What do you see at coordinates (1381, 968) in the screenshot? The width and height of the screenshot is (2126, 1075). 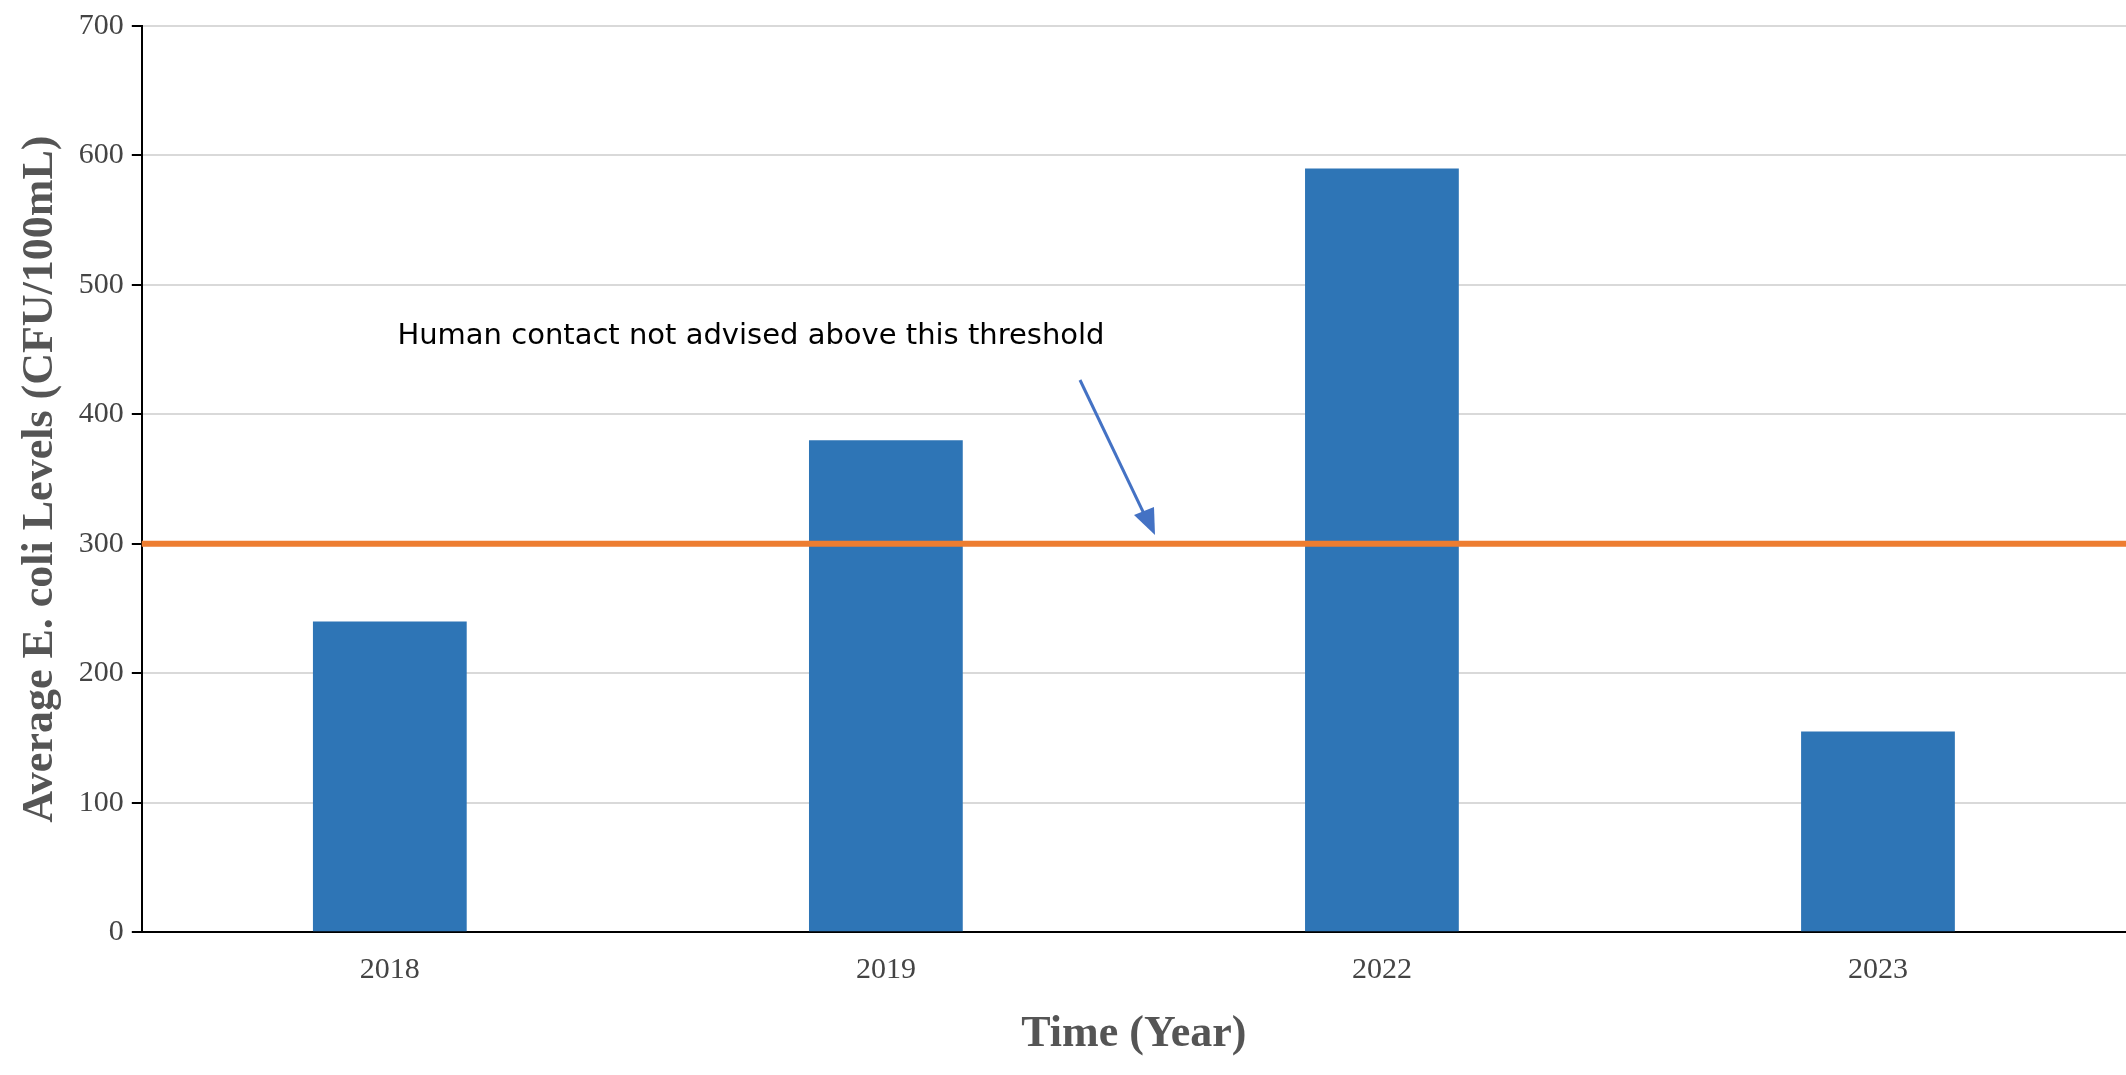 I see `x-tick-label: 2022` at bounding box center [1381, 968].